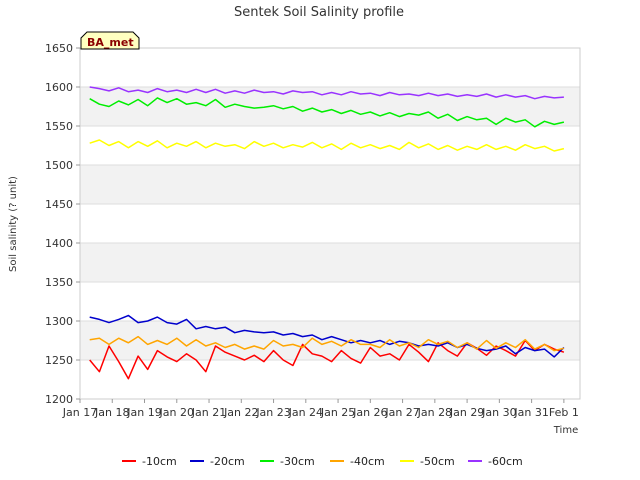 Image resolution: width=640 pixels, height=480 pixels. What do you see at coordinates (208, 412) in the screenshot?
I see `x-tick-label: Jan 21` at bounding box center [208, 412].